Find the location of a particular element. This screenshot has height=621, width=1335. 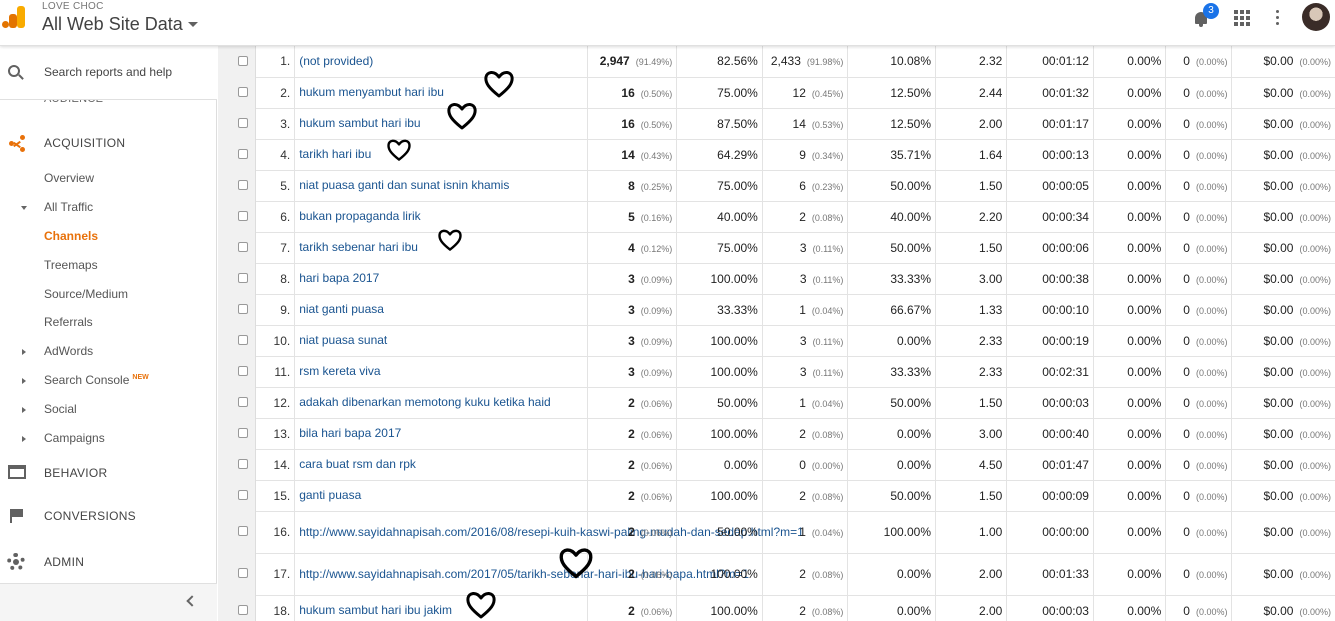

keyword-link: hari bapa 2017 is located at coordinates (339, 278).